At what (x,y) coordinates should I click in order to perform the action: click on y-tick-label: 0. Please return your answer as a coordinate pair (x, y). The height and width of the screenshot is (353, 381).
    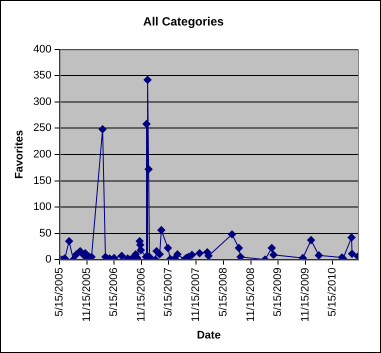
    Looking at the image, I should click on (48, 260).